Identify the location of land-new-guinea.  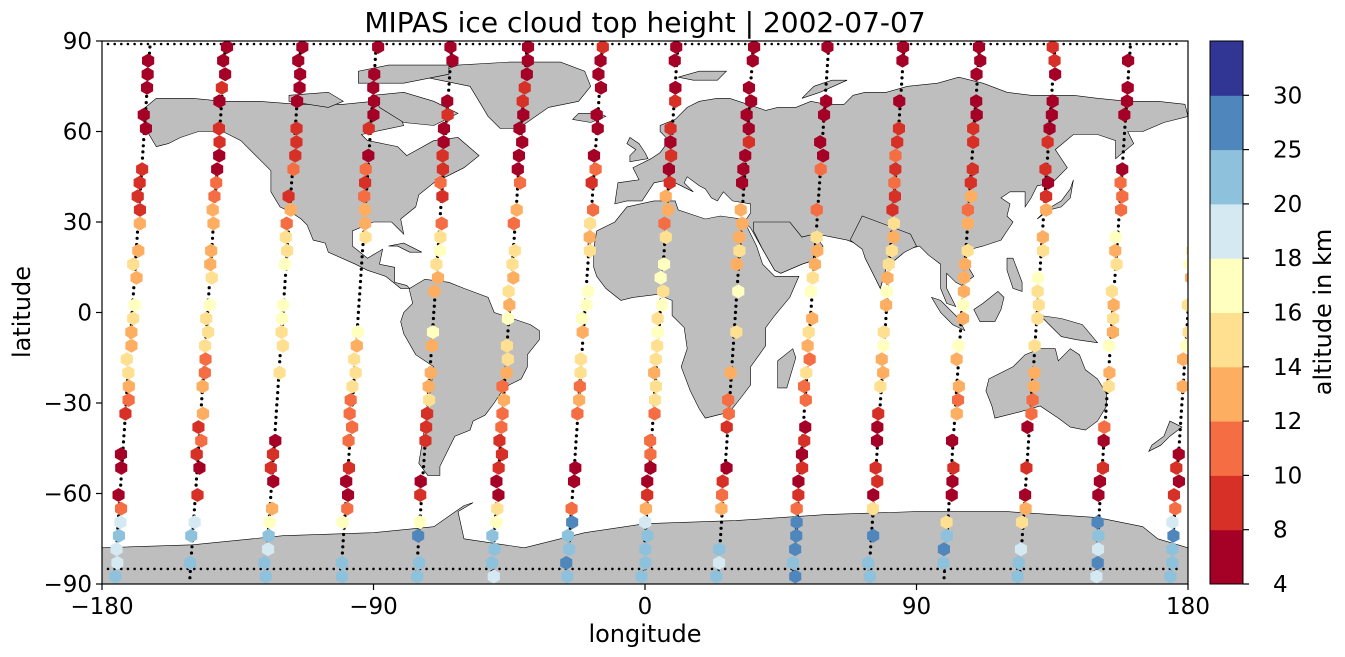
(1069, 329).